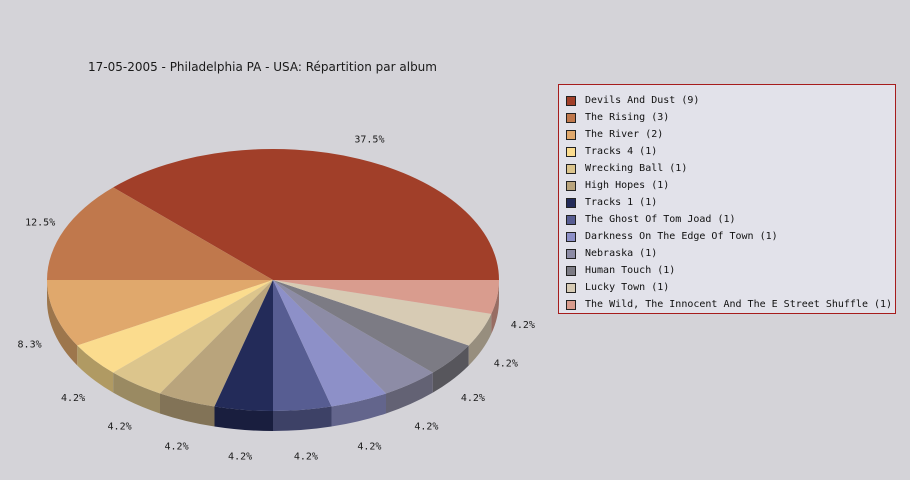 This screenshot has height=480, width=910. I want to click on pie-percent-label-11: 4.2%, so click(506, 364).